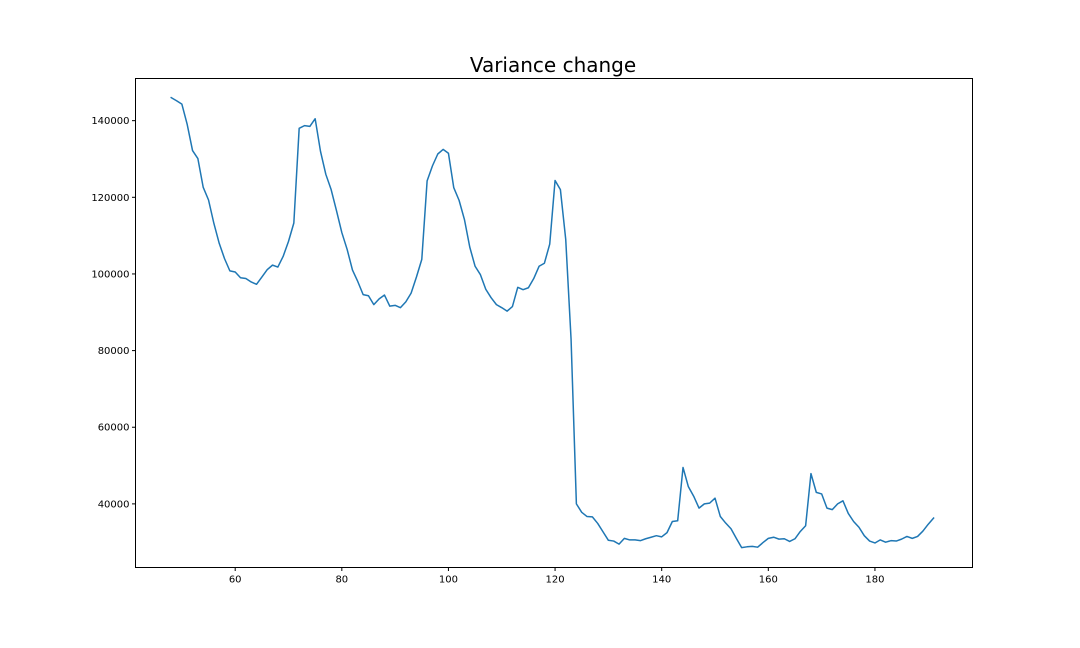 The height and width of the screenshot is (648, 1080). Describe the element at coordinates (768, 580) in the screenshot. I see `x-tick-label: 160` at that location.